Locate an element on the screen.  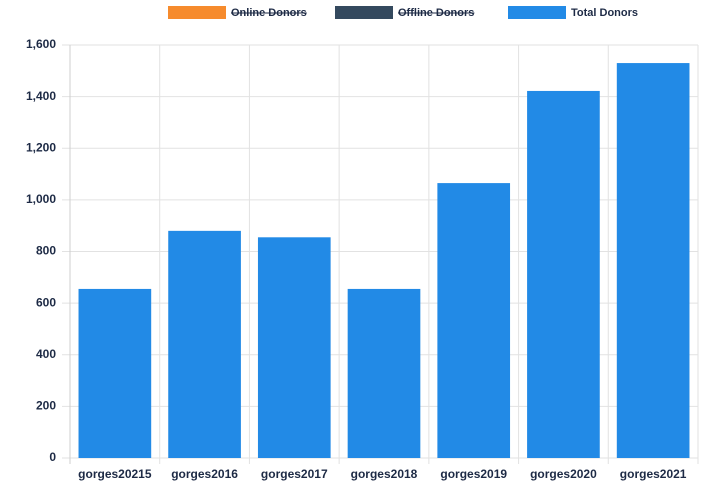
y-tick-label: 600 is located at coordinates (46, 302).